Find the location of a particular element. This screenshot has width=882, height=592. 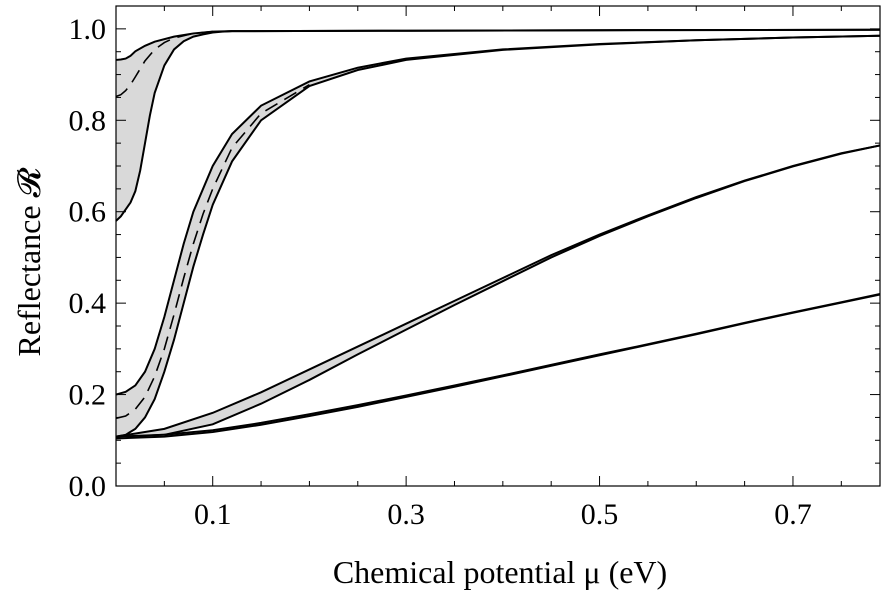

y-tick-label: 0.2 is located at coordinates (88, 395).